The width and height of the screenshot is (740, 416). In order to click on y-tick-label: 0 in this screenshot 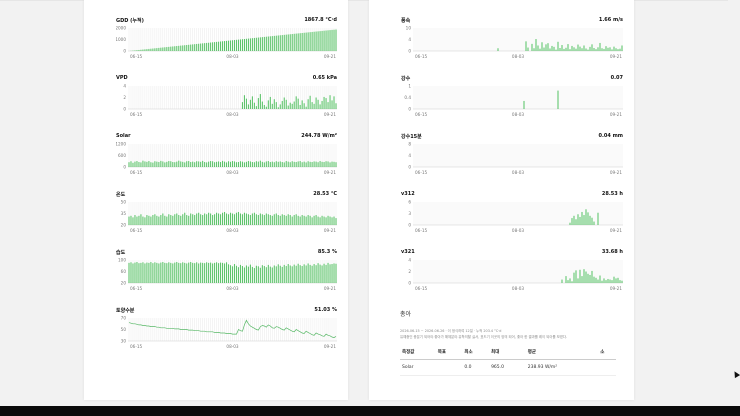, I will do `click(409, 109)`.